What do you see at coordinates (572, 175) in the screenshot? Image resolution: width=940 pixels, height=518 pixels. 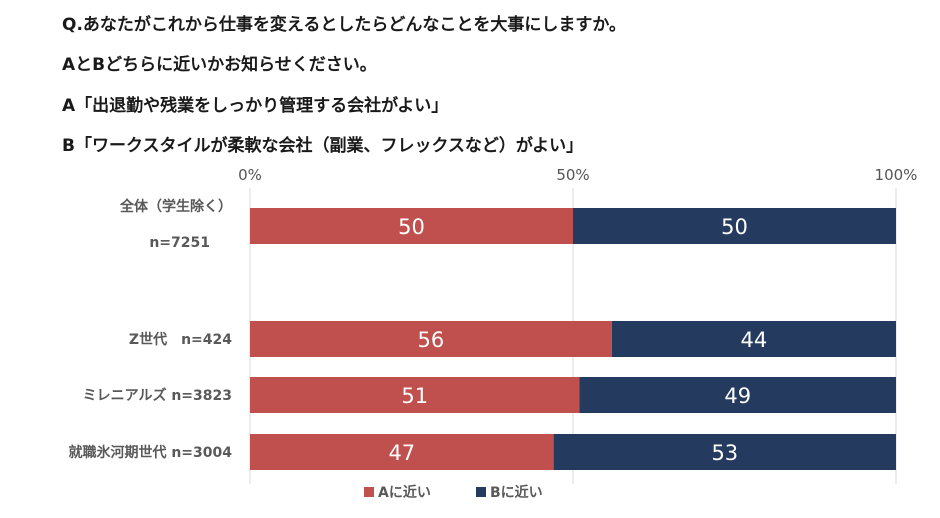 I see `x-tick-label: 50%` at bounding box center [572, 175].